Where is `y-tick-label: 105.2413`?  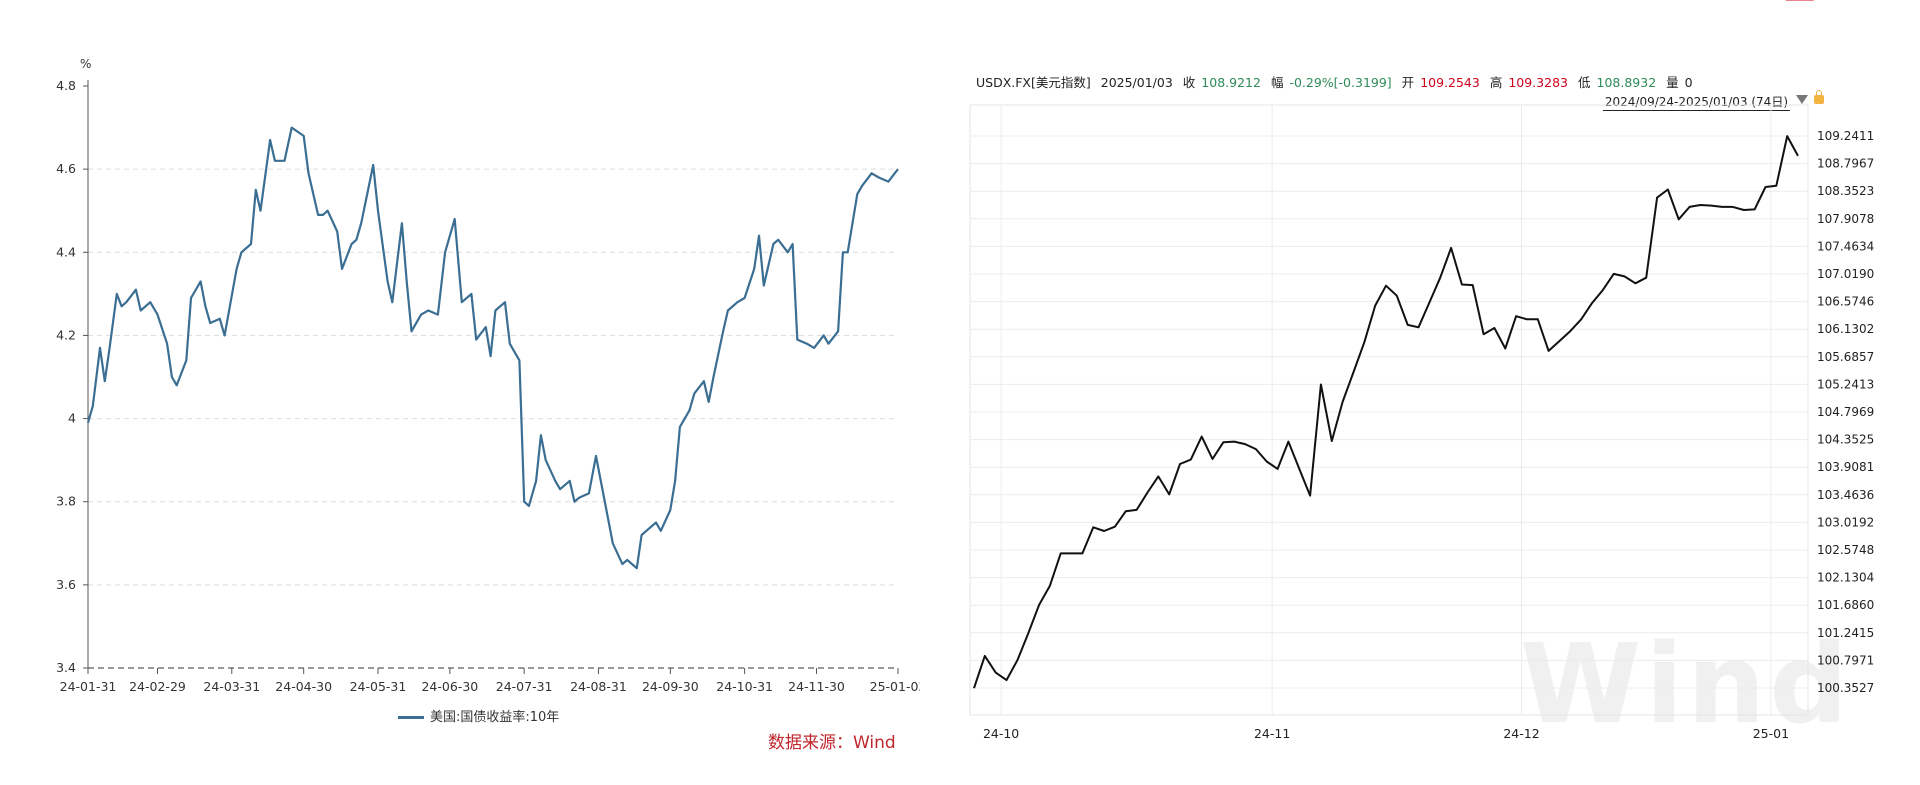 y-tick-label: 105.2413 is located at coordinates (1845, 384).